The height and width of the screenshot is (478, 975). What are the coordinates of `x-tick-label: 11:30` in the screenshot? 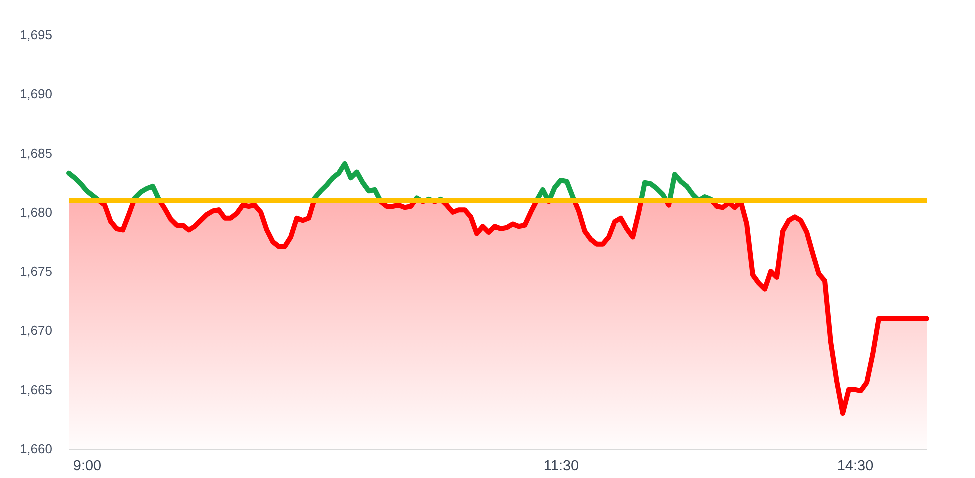 It's located at (562, 466).